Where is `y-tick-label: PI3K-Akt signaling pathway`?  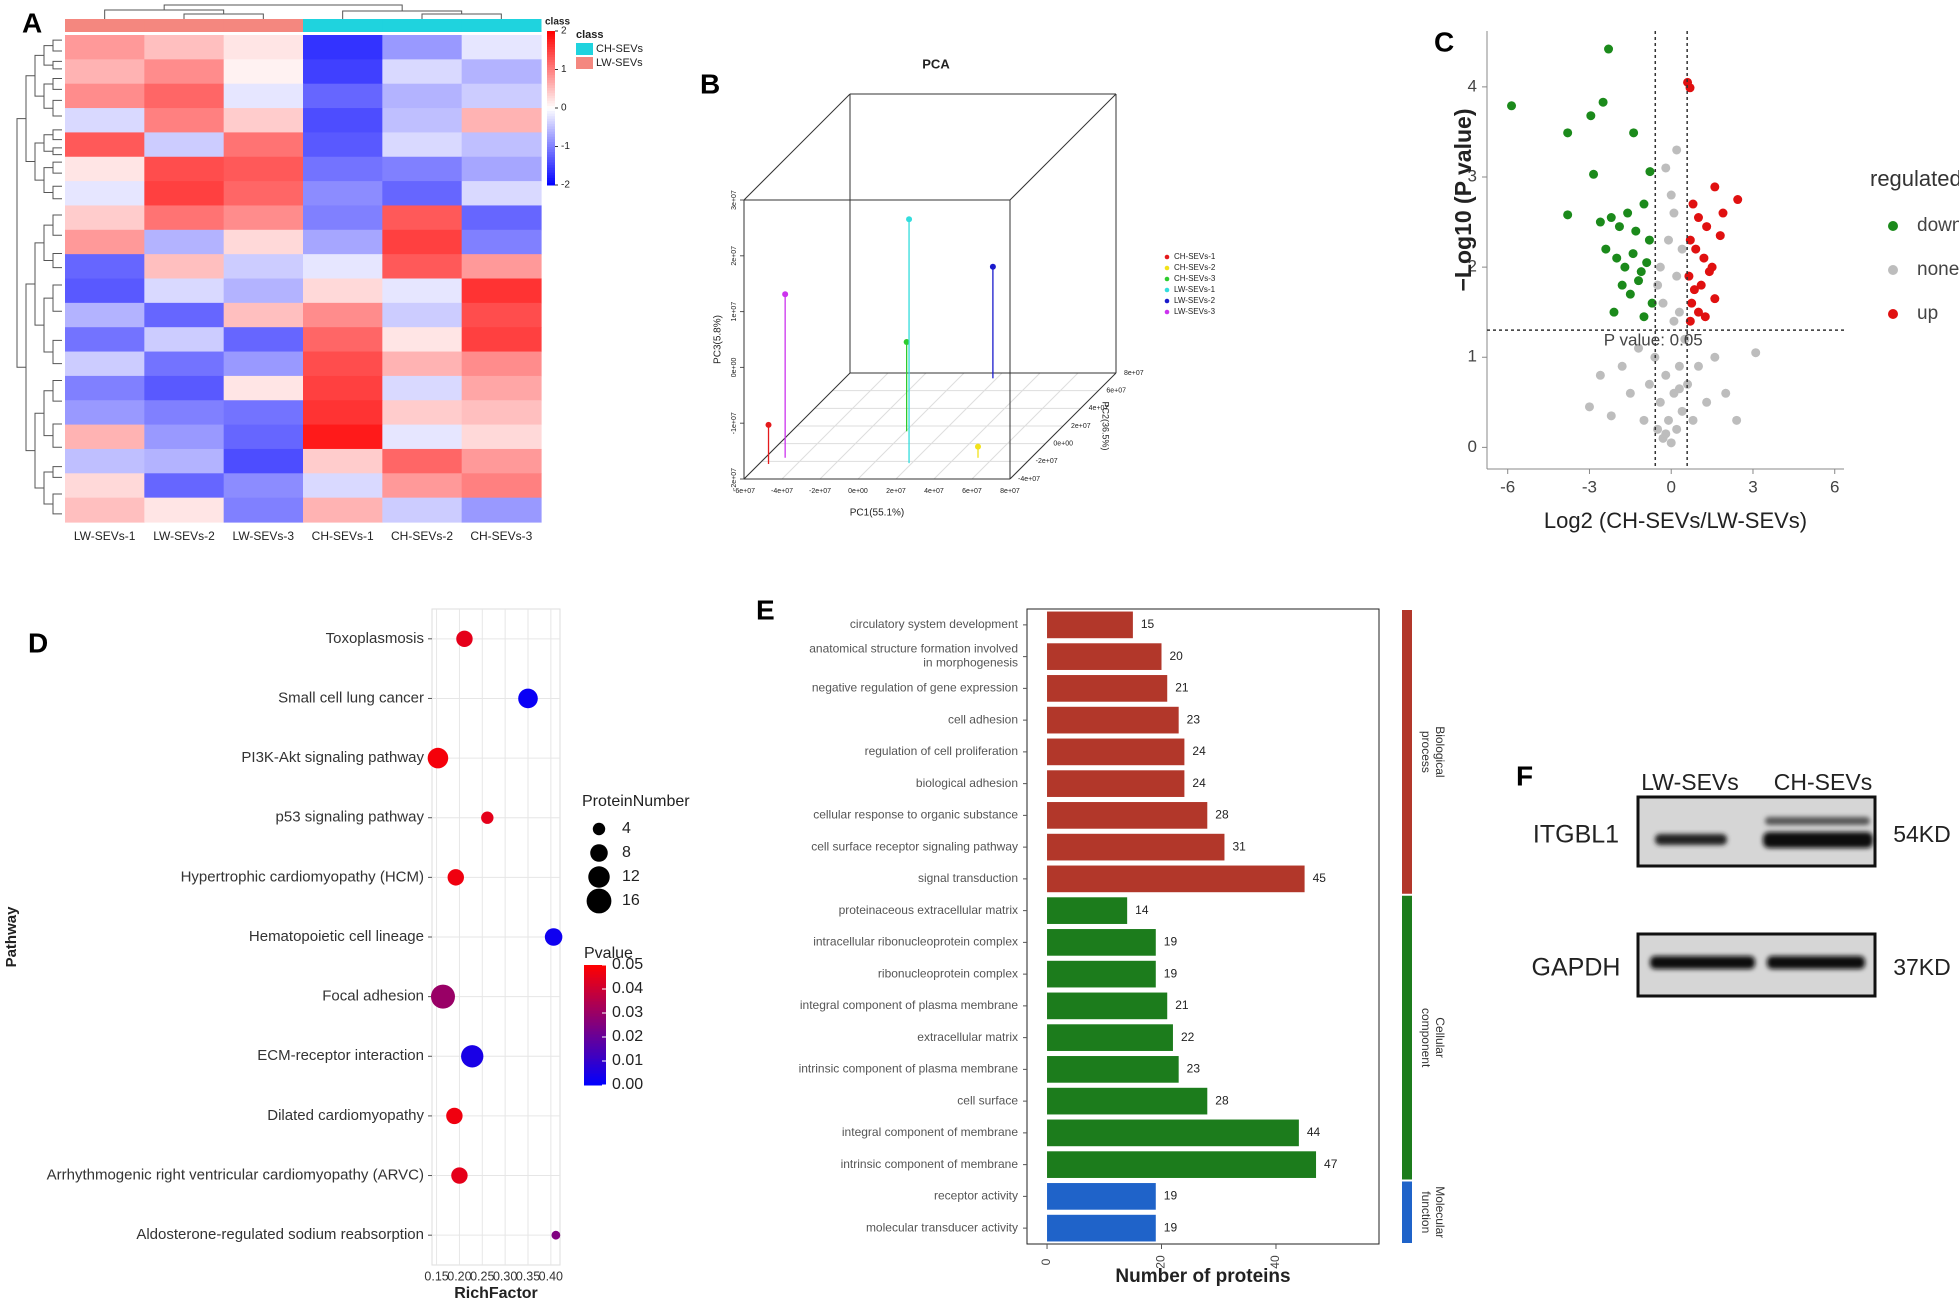
y-tick-label: PI3K-Akt signaling pathway is located at coordinates (332, 757).